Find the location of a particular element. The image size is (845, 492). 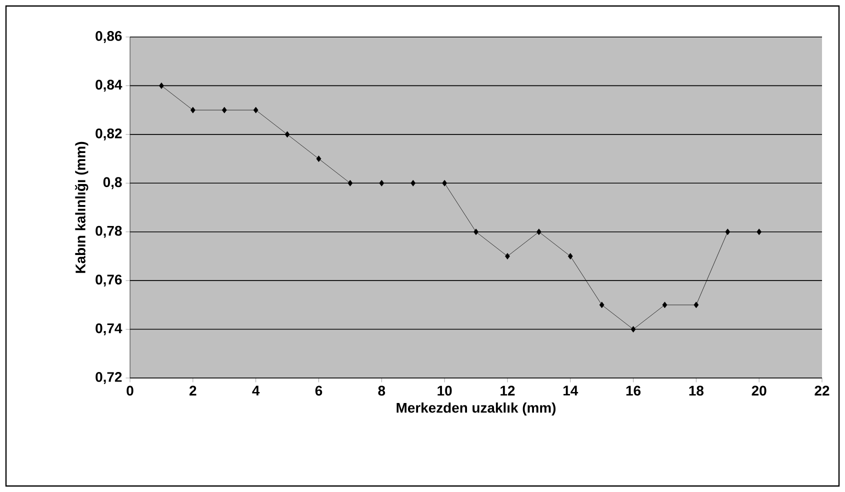

x-tick-label: 18 is located at coordinates (696, 391).